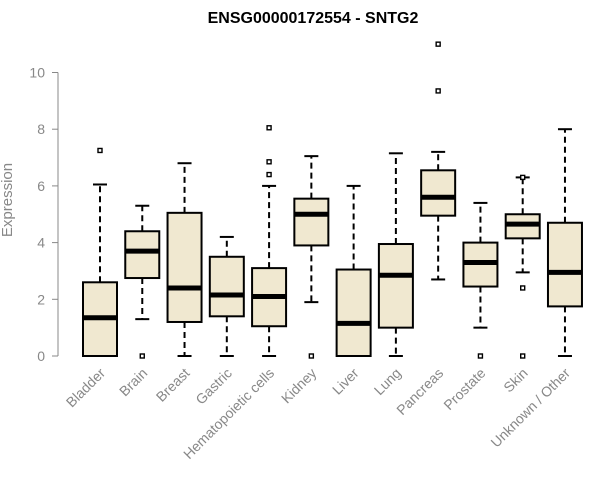 The width and height of the screenshot is (600, 500). Describe the element at coordinates (299, 386) in the screenshot. I see `x-tick-label: Kidney` at that location.